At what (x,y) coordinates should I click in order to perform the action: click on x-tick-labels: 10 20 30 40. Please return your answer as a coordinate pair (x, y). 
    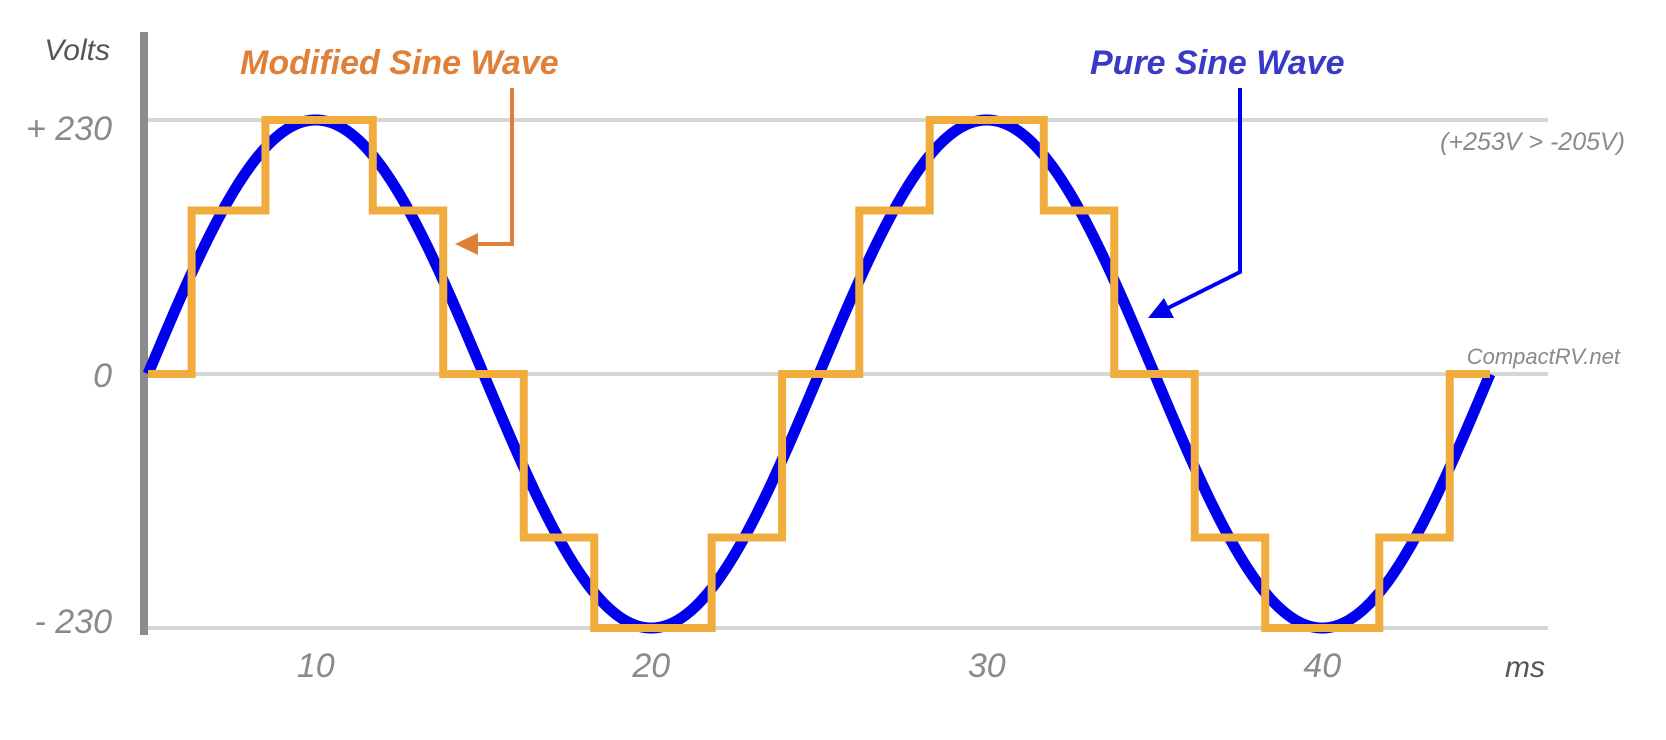
    Looking at the image, I should click on (819, 666).